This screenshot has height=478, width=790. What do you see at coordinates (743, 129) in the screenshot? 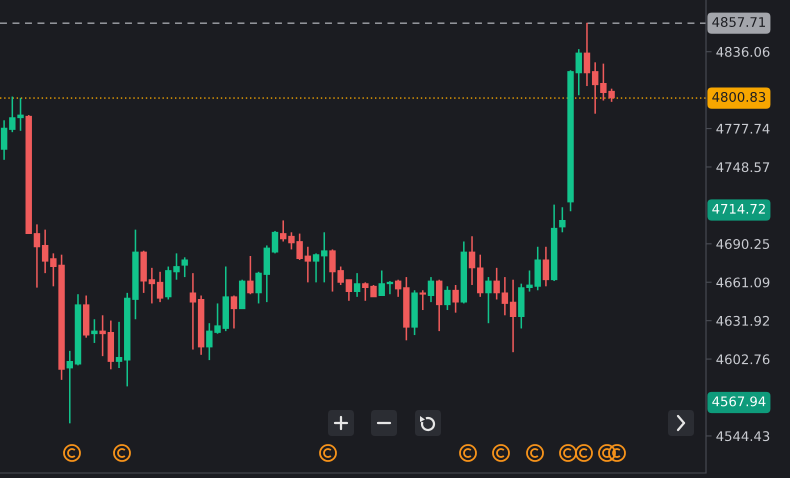
I see `y-tick-label: 4777.74` at bounding box center [743, 129].